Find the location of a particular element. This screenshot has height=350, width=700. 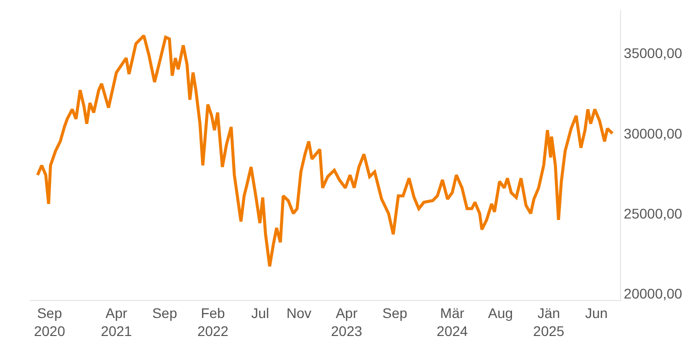

y-tick-label: 20000,00 is located at coordinates (653, 293).